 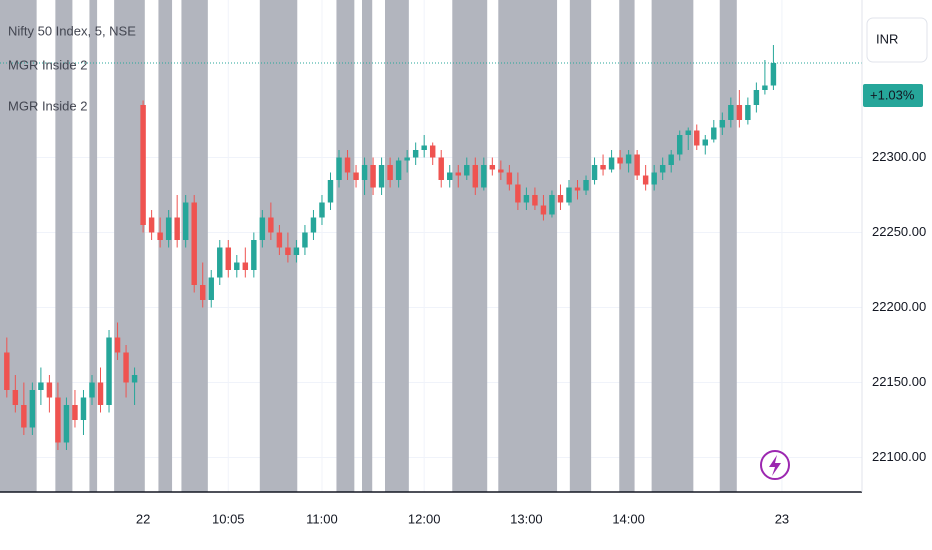 I want to click on currency-label: INR, so click(x=887, y=38).